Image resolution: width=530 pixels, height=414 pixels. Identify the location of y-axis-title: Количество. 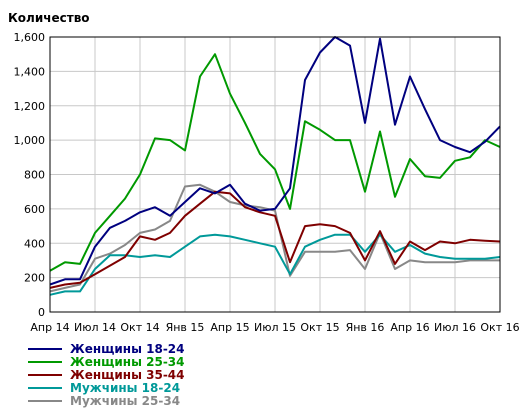
(49, 18).